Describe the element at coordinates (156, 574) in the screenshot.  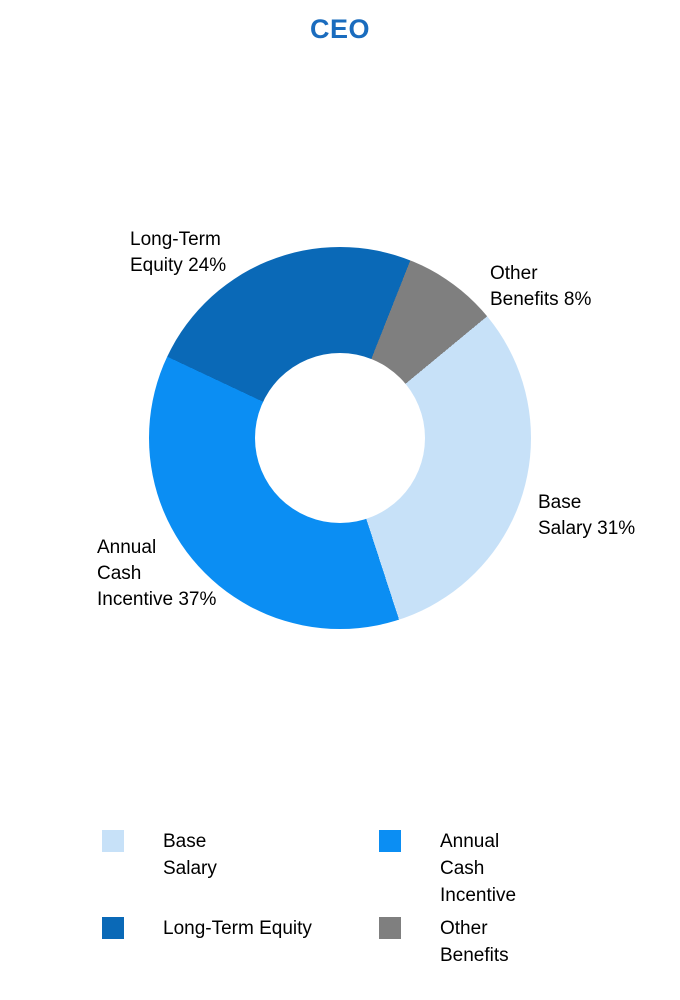
I see `slice-label-annual-cash-incentive: Annual Cash Incentive 37%` at that location.